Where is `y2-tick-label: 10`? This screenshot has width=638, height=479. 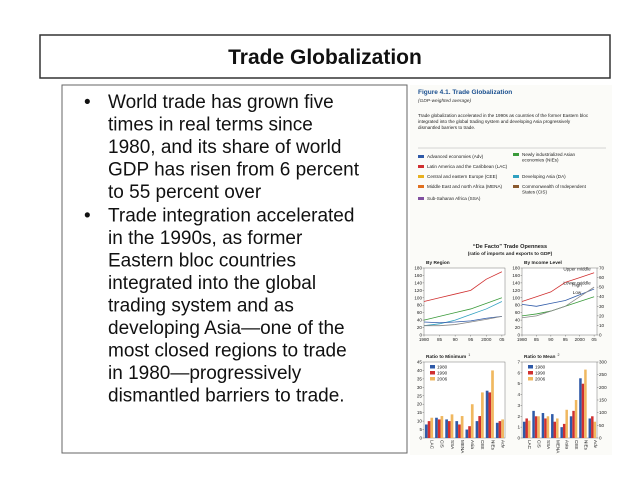
y2-tick-label: 10 is located at coordinates (602, 325).